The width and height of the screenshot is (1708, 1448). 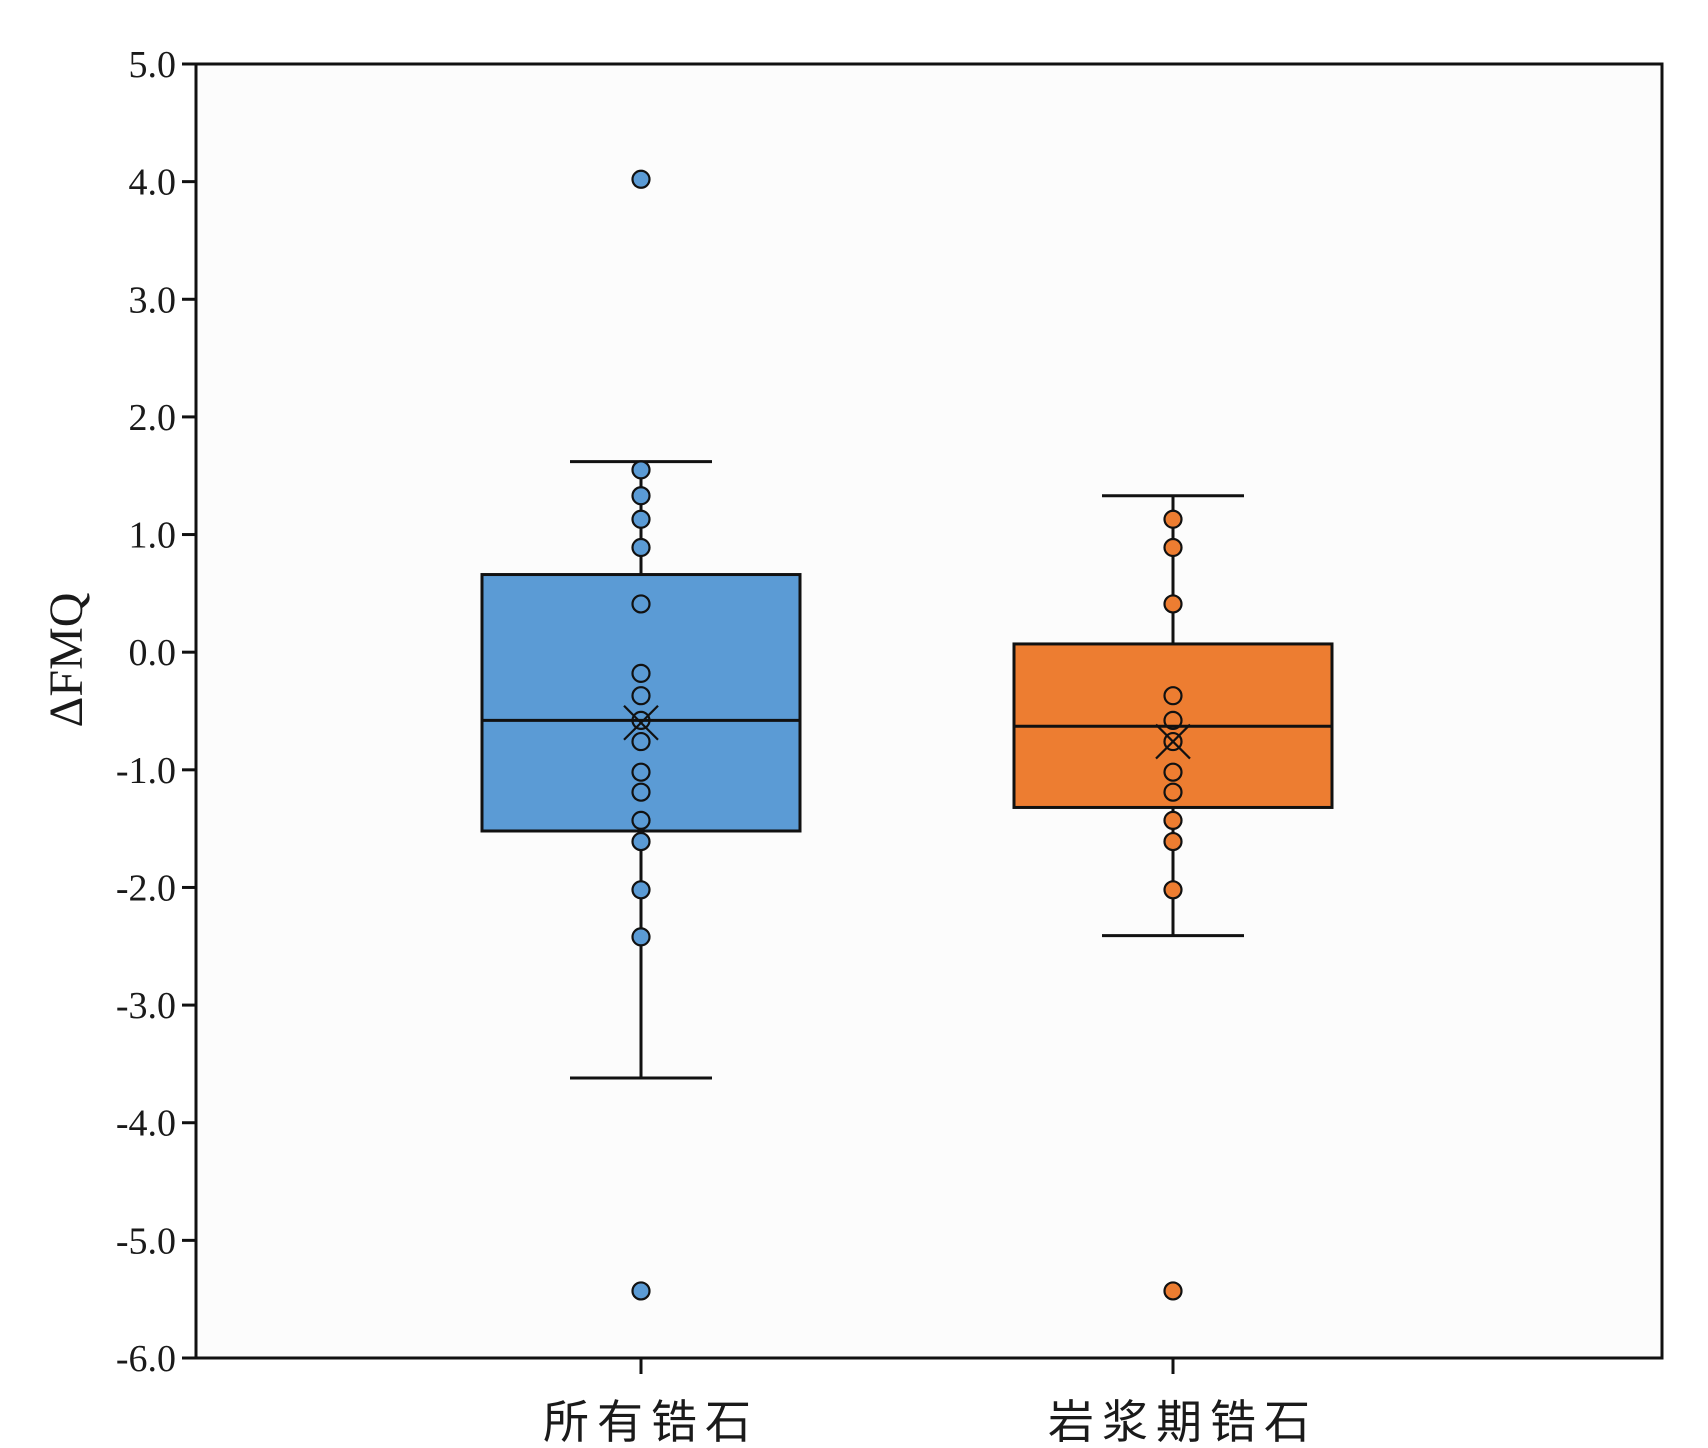 What do you see at coordinates (153, 183) in the screenshot?
I see `y-tick-label: 4.0` at bounding box center [153, 183].